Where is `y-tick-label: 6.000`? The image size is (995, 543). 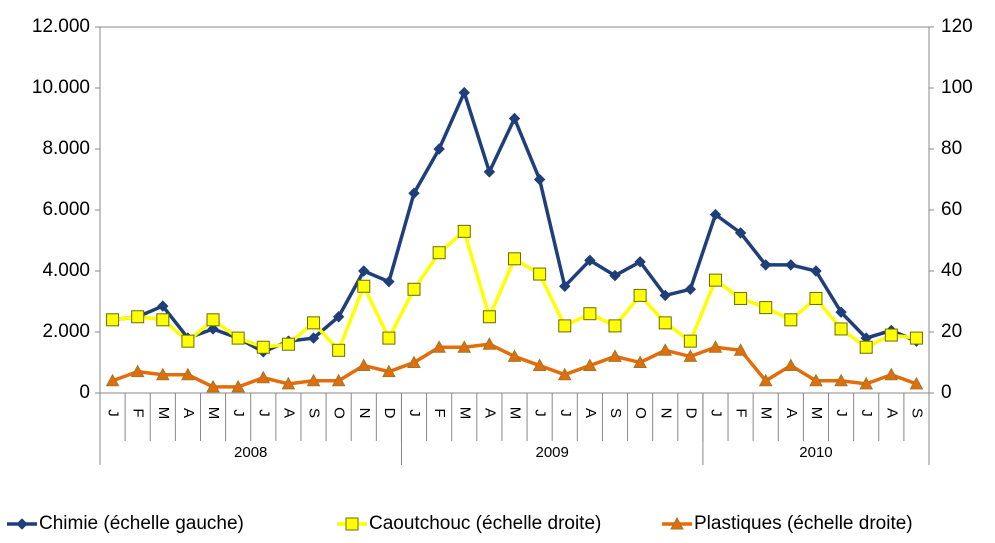 y-tick-label: 6.000 is located at coordinates (66, 209).